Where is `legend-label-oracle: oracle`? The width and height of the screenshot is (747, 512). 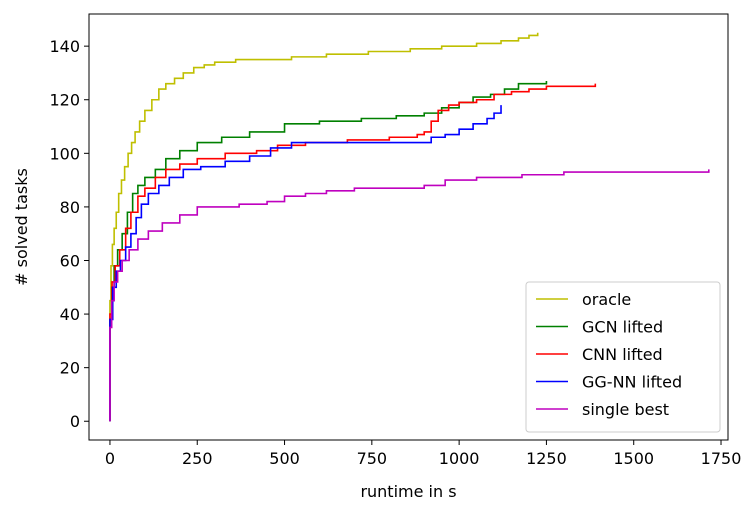
legend-label-oracle: oracle is located at coordinates (606, 299).